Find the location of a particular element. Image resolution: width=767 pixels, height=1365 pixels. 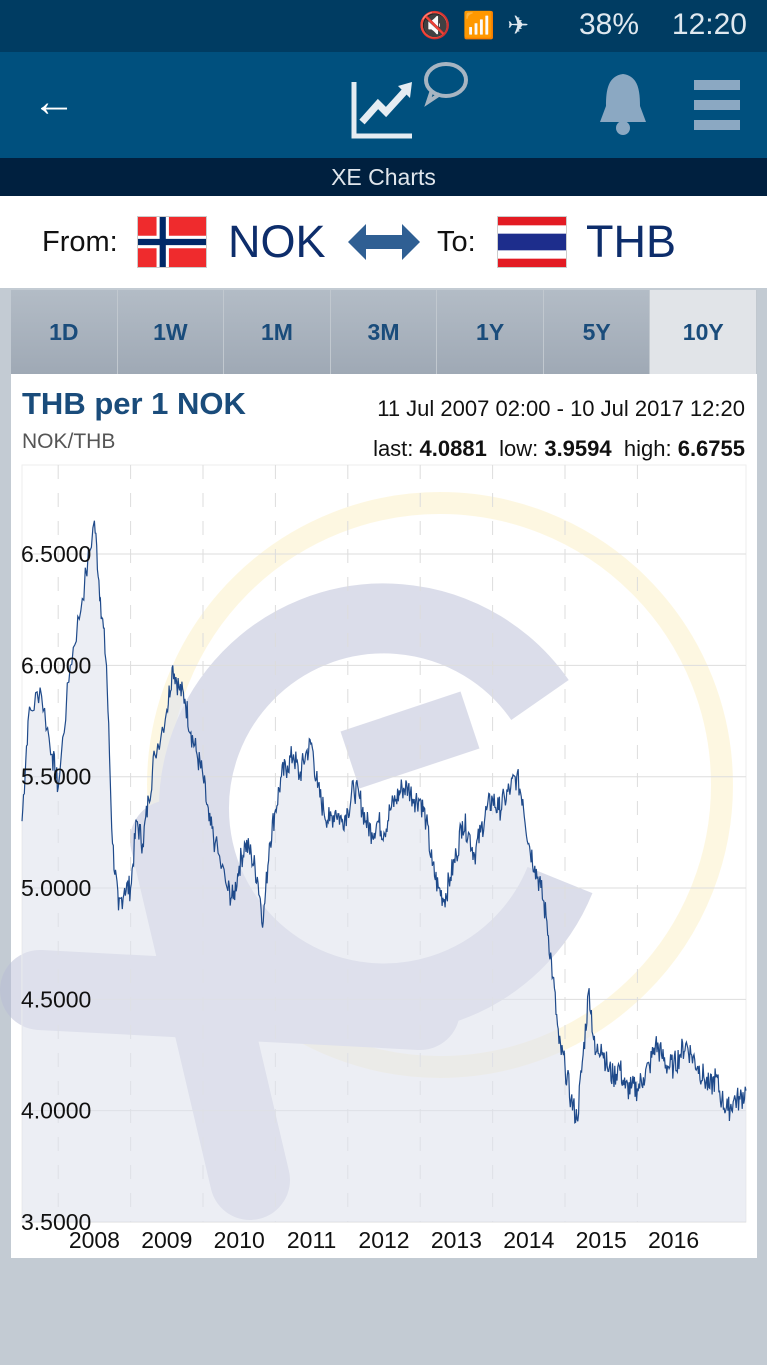

from-currency: NOK is located at coordinates (277, 241).